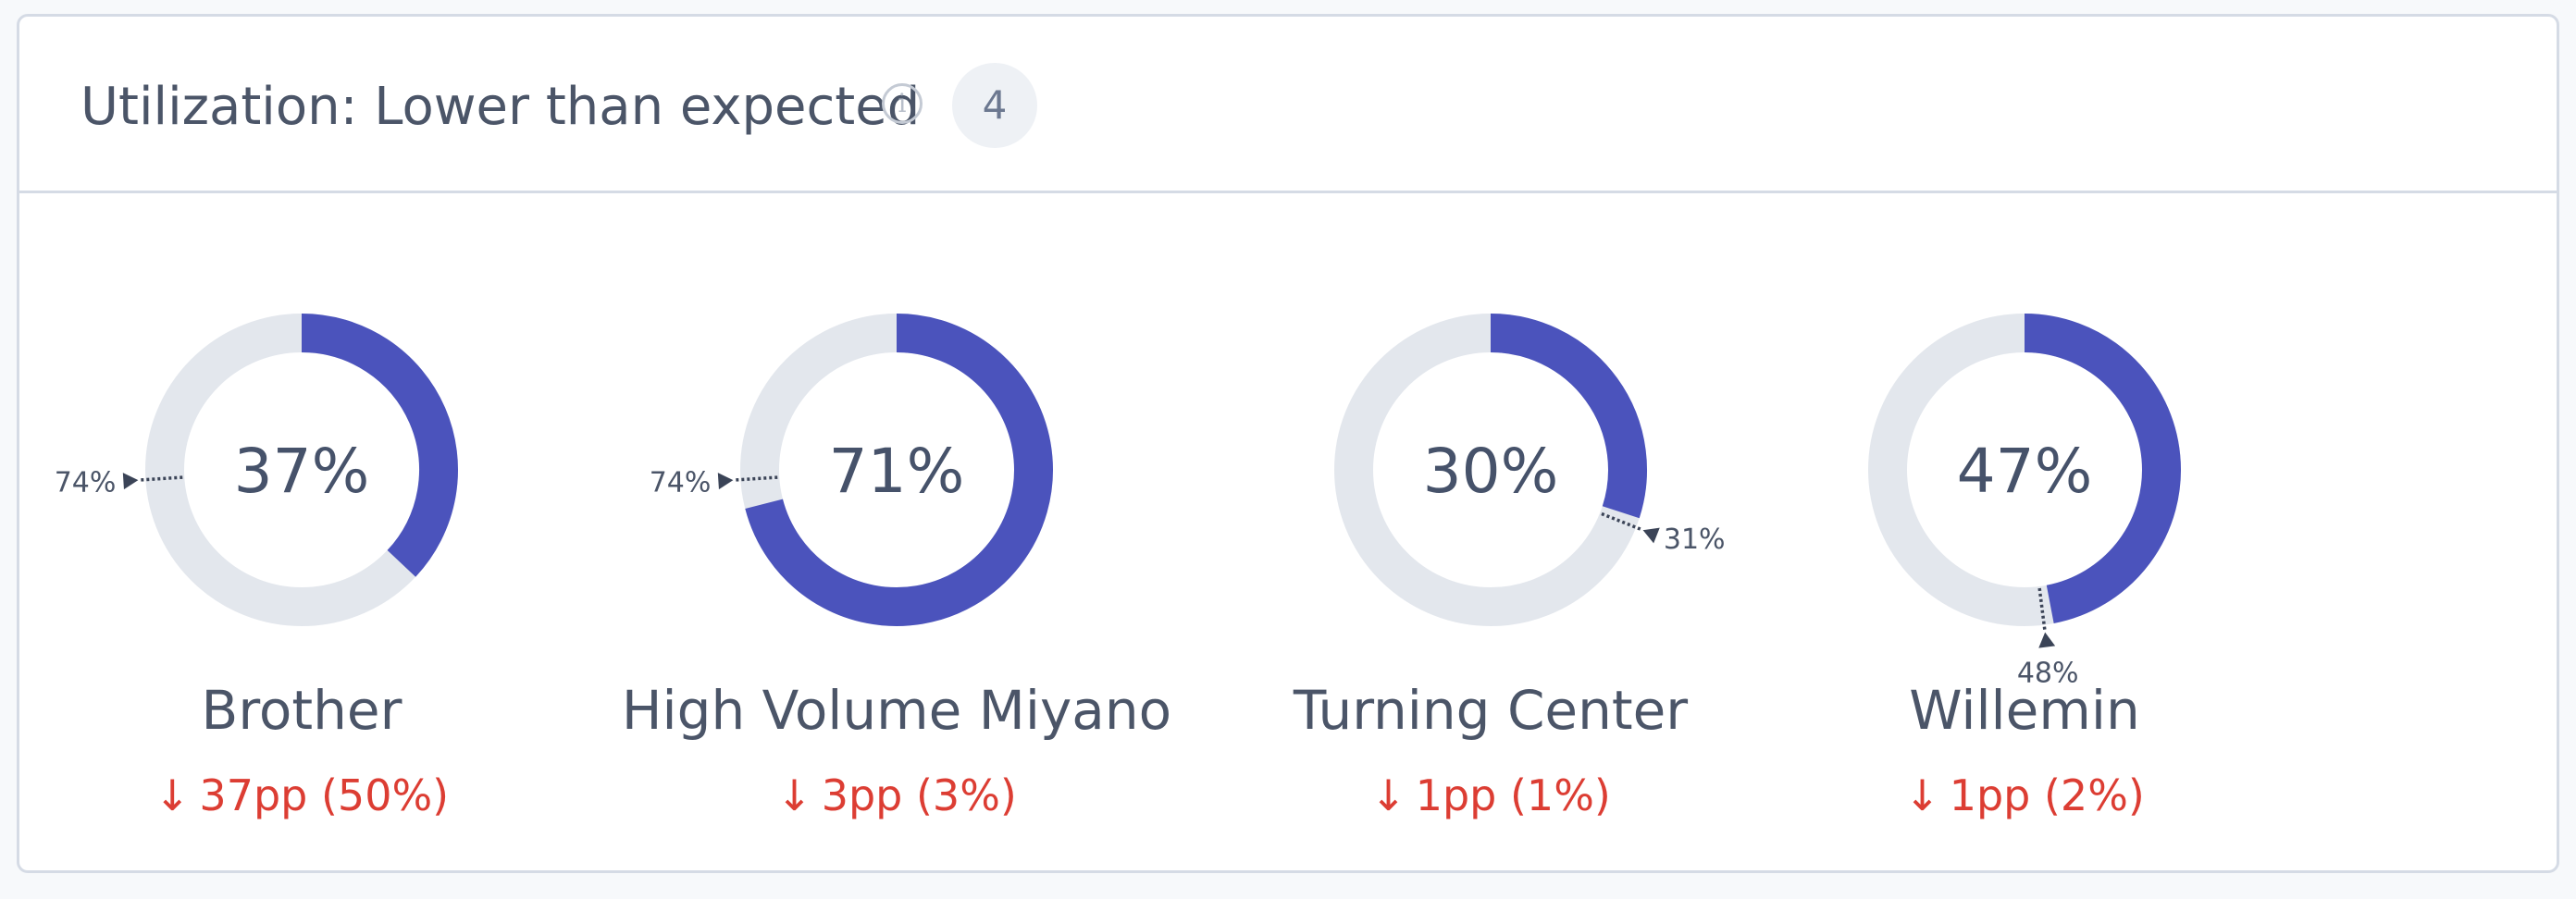  I want to click on utilization-donut: 74% 37%, so click(257, 470).